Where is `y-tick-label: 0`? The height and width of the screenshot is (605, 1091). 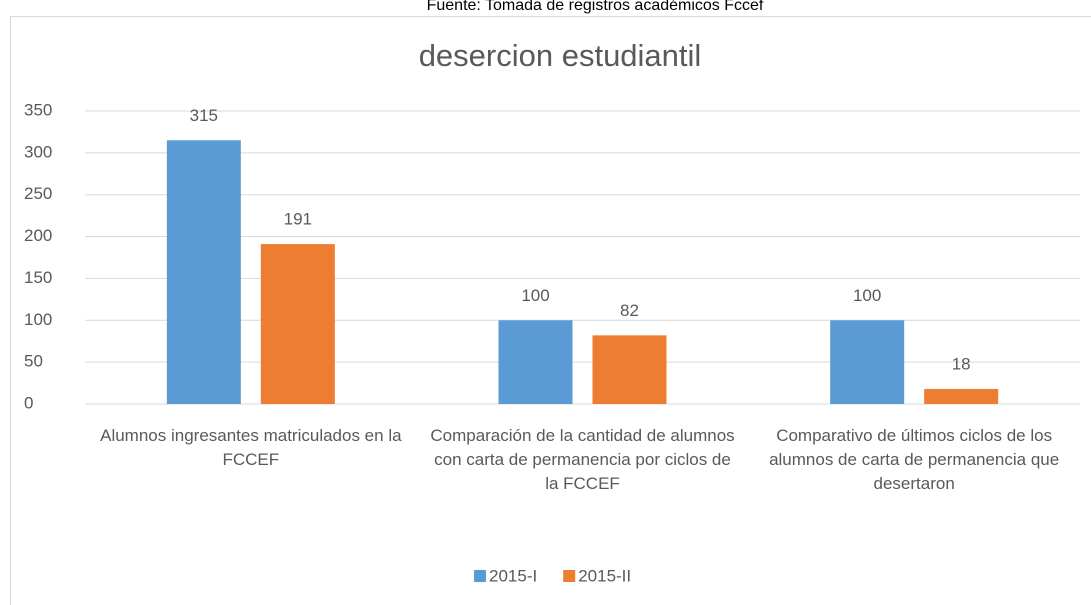
y-tick-label: 0 is located at coordinates (28, 402).